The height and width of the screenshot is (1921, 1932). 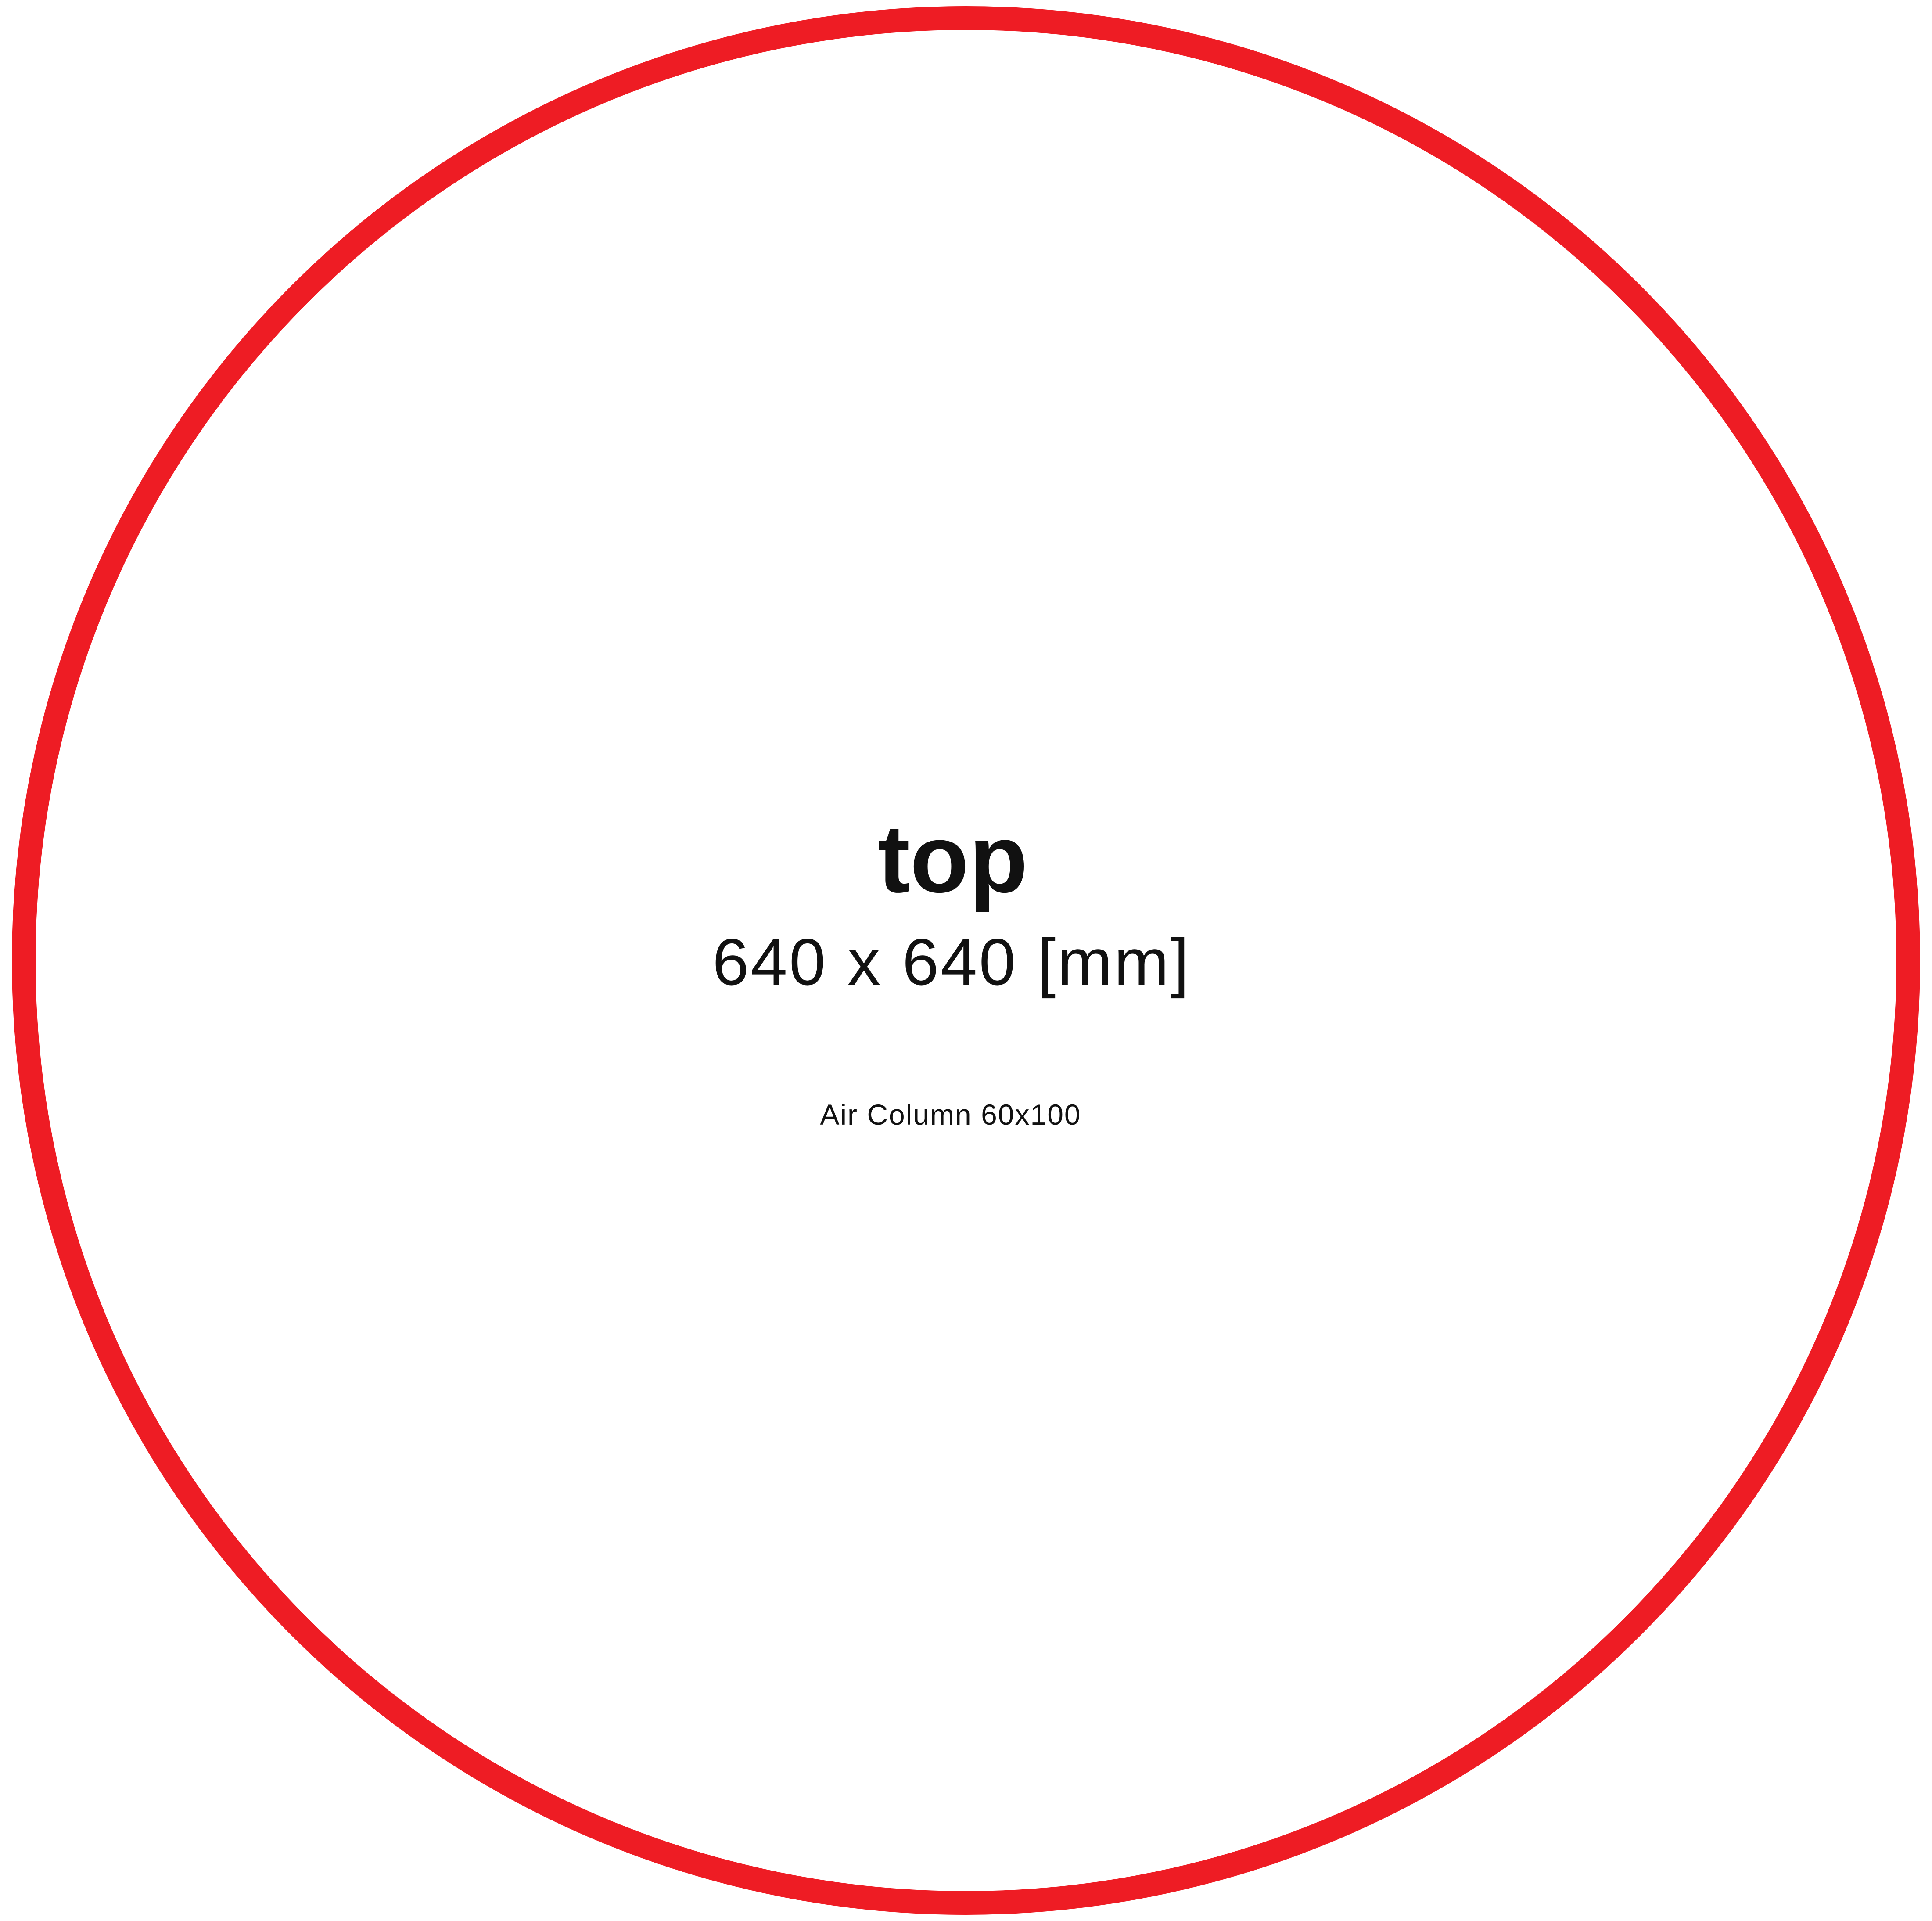 What do you see at coordinates (953, 859) in the screenshot?
I see `face-title: top` at bounding box center [953, 859].